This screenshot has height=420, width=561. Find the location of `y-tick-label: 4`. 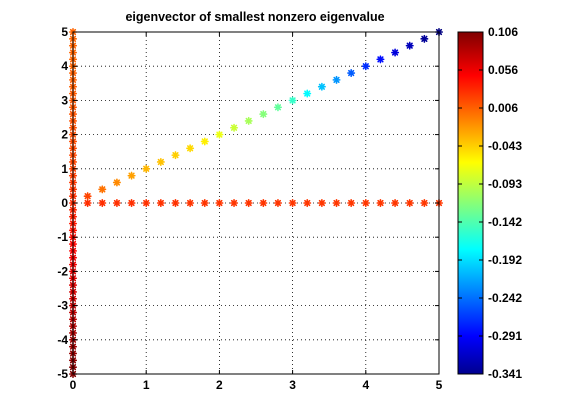

y-tick-label: 4 is located at coordinates (64, 66).